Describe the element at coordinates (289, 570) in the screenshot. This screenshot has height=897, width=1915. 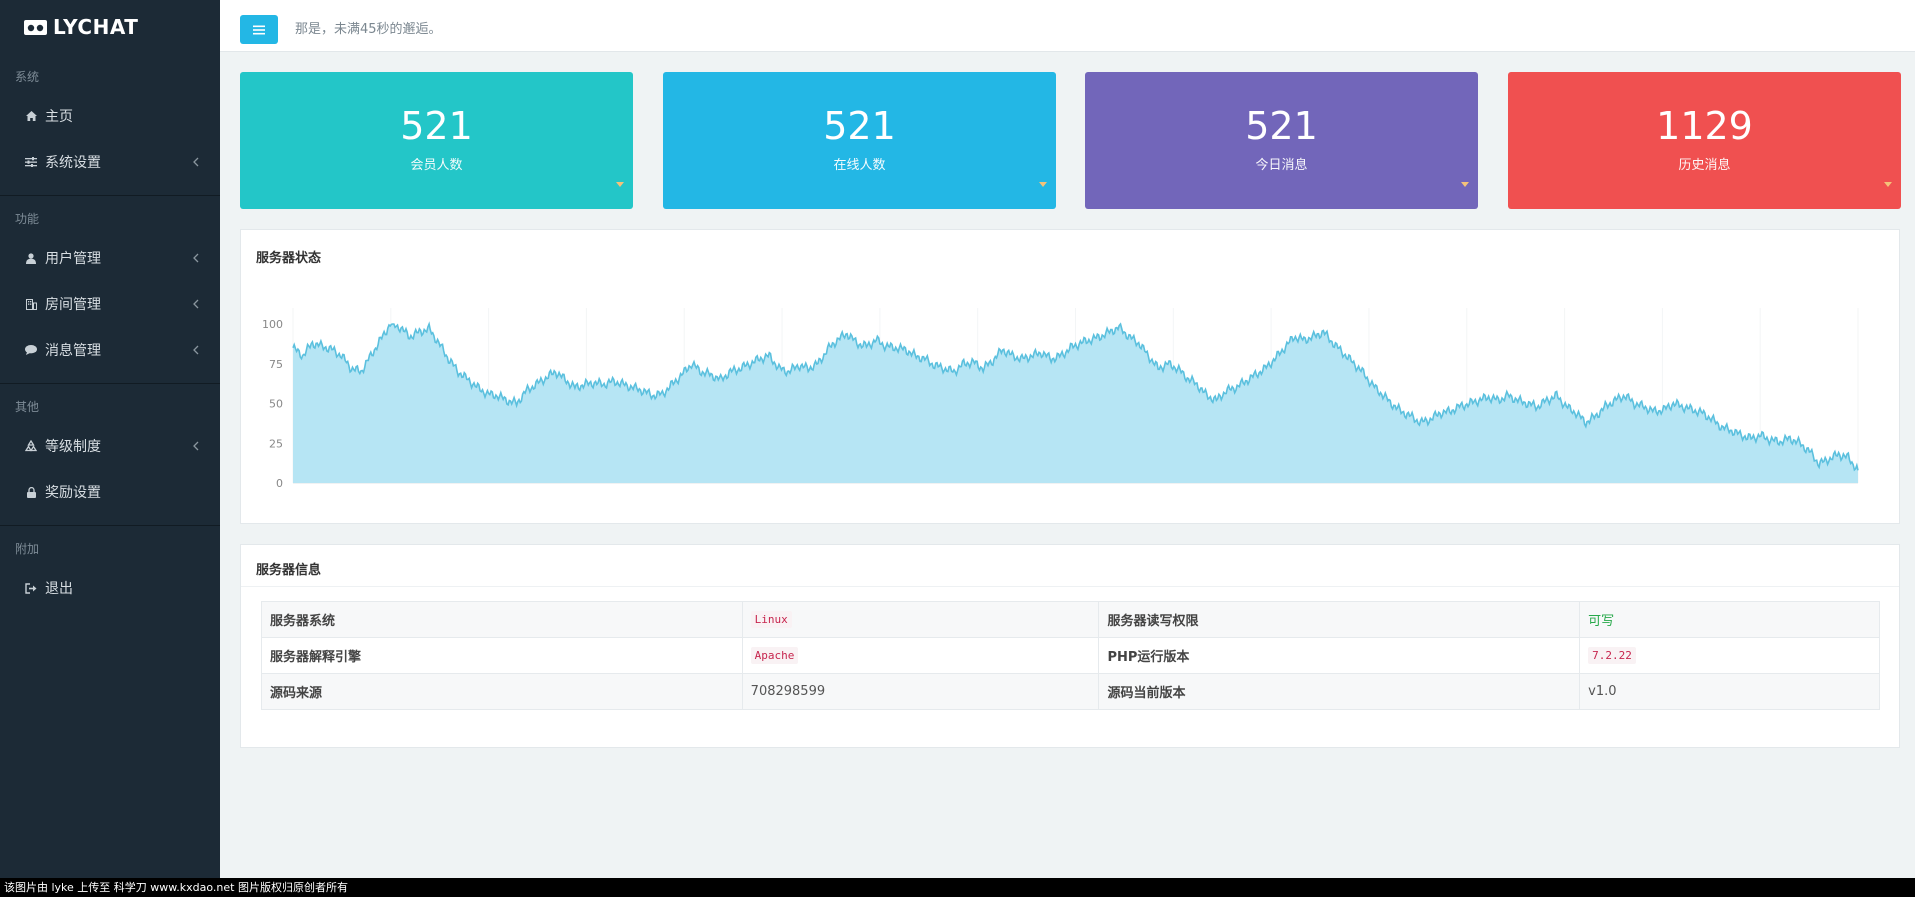
I see `server-info-title: 服务器信息` at that location.